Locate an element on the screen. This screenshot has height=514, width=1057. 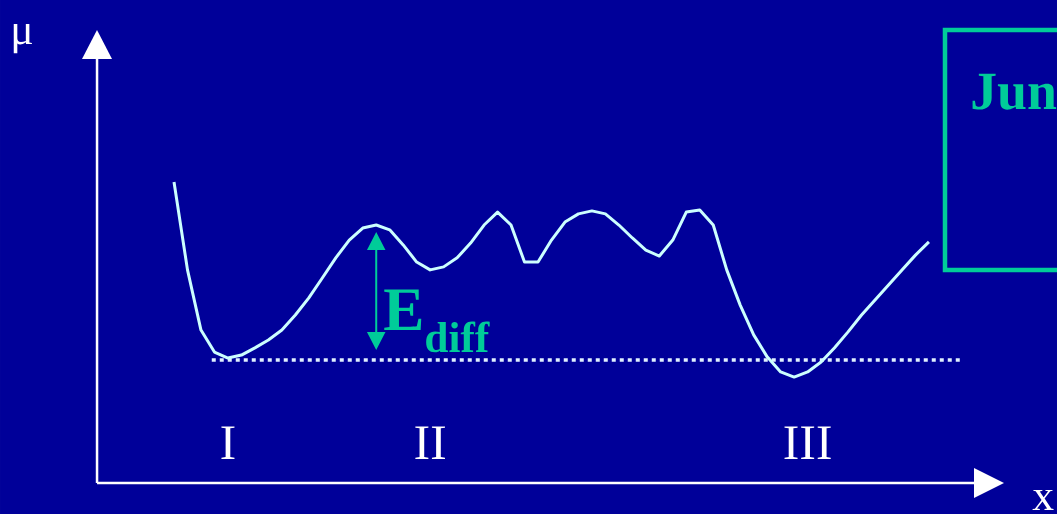
annotation: E$_{diff}$ is located at coordinates (437, 321).